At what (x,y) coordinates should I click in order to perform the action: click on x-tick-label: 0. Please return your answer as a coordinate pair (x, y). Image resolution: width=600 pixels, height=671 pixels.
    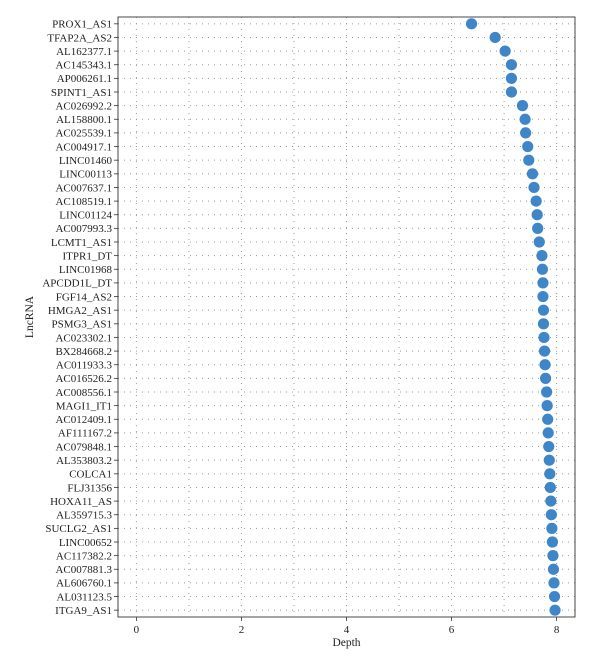
    Looking at the image, I should click on (137, 630).